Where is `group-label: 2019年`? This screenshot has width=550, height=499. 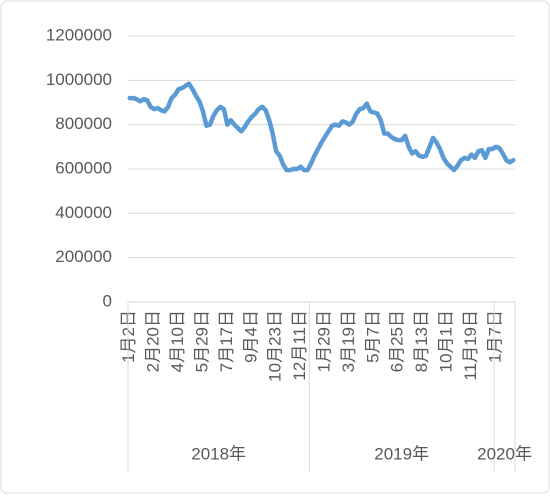 group-label: 2019年 is located at coordinates (401, 453).